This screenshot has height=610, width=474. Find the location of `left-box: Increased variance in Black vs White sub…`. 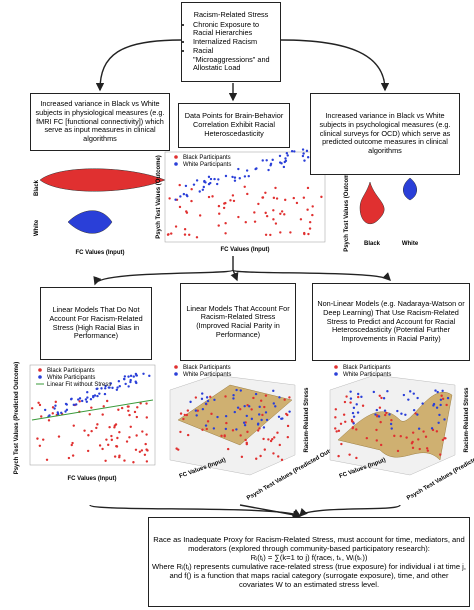

left-box: Increased variance in Black vs White sub… is located at coordinates (100, 122).